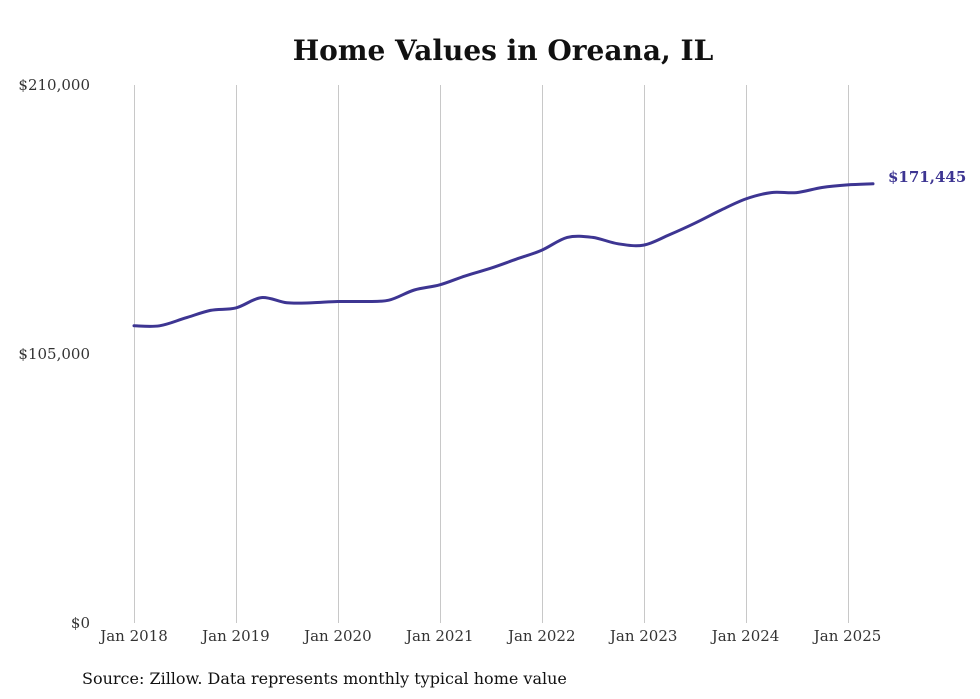 Image resolution: width=980 pixels, height=699 pixels. Describe the element at coordinates (439, 636) in the screenshot. I see `x-tick-label: Jan 2021` at that location.